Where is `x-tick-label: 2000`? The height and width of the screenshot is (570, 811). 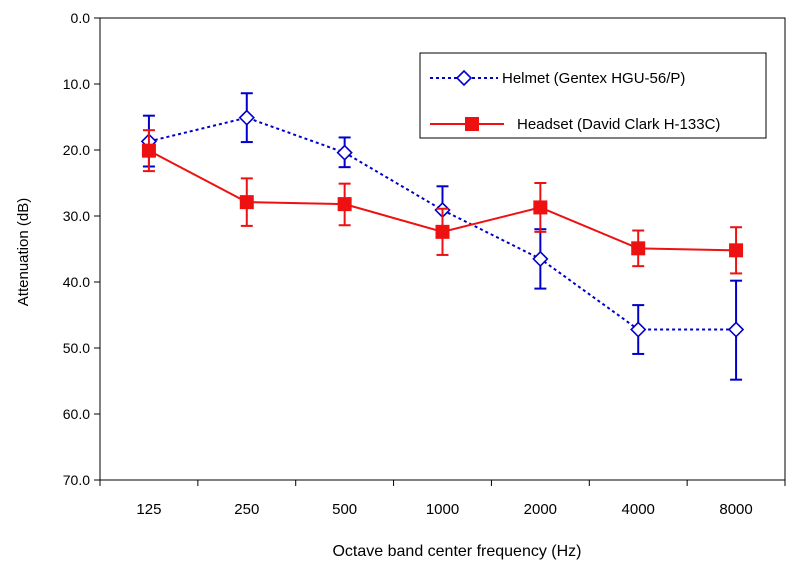 x-tick-label: 2000 is located at coordinates (540, 509).